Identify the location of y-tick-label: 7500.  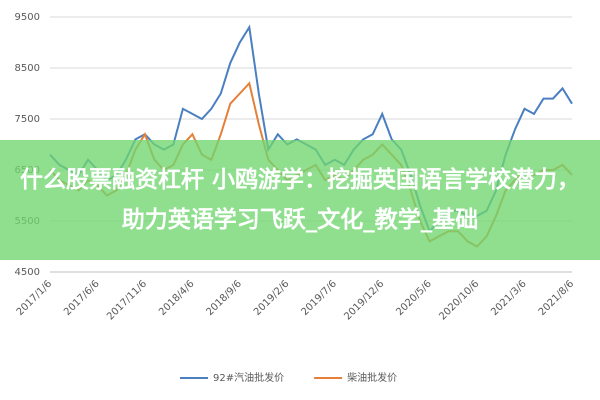
(27, 119).